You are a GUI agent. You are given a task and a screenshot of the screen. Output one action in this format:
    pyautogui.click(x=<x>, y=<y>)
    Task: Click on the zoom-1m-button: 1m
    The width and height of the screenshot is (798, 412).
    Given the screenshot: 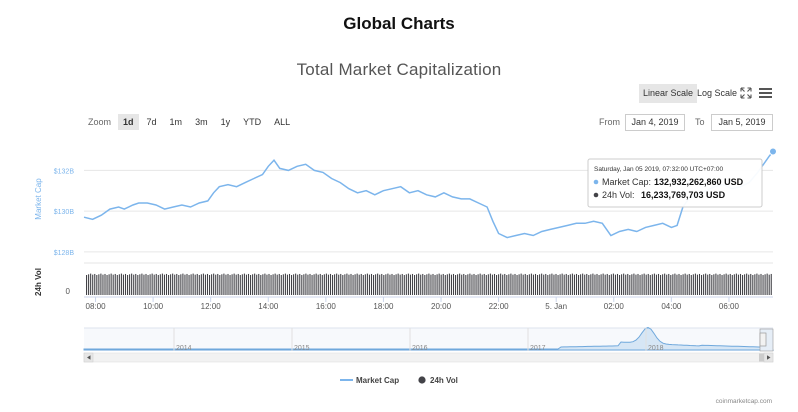 What is the action you would take?
    pyautogui.click(x=176, y=122)
    